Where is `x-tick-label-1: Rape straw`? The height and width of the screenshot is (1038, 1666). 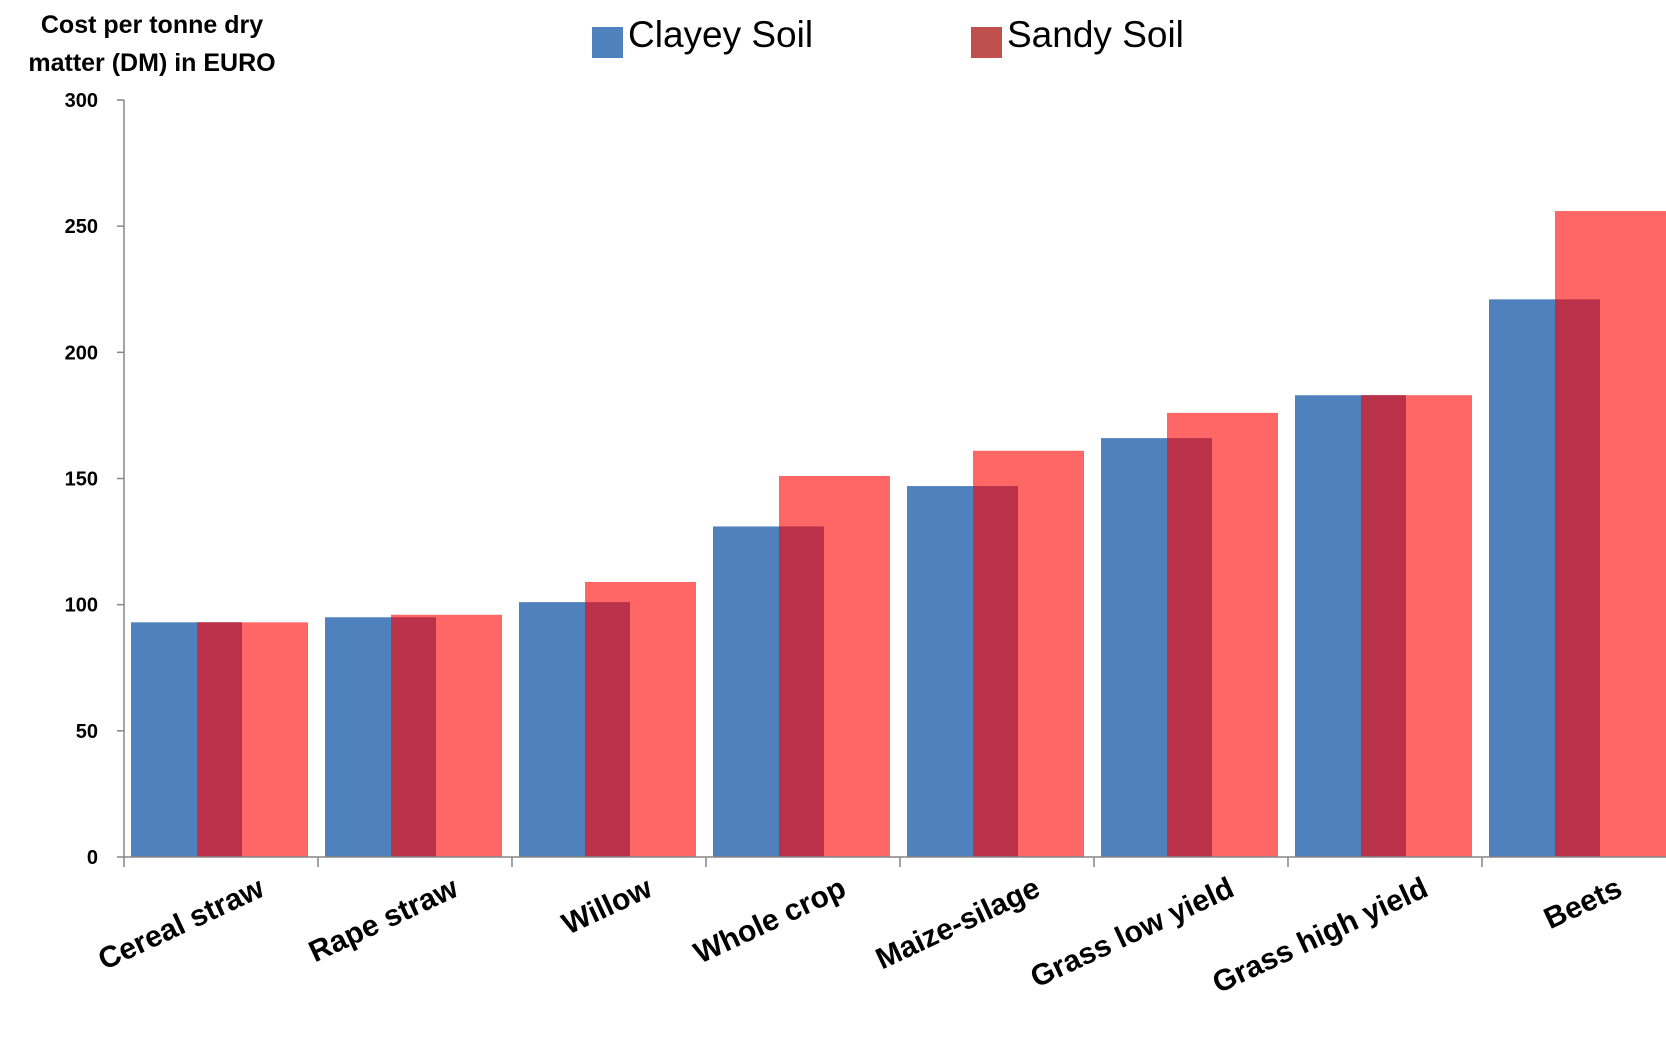
x-tick-label-1: Rape straw is located at coordinates (384, 920).